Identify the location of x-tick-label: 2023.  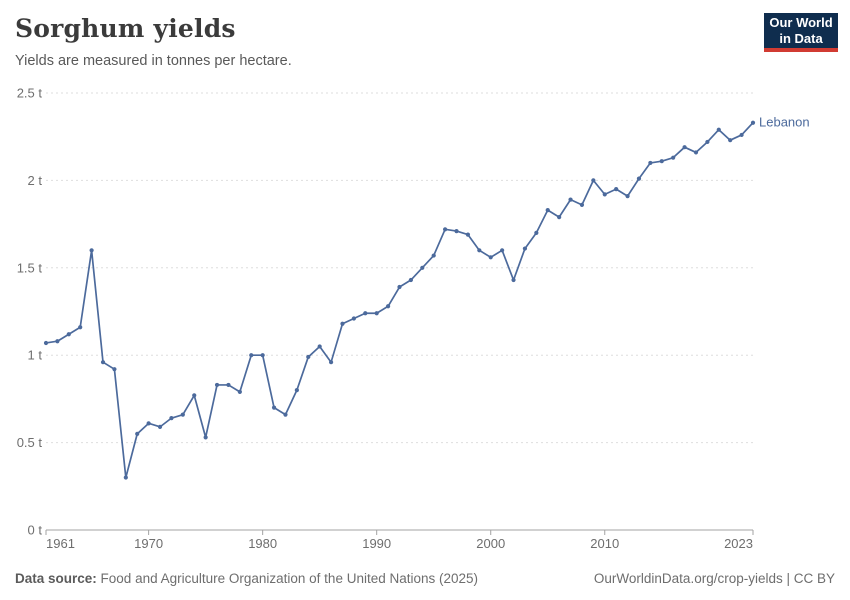
(738, 543).